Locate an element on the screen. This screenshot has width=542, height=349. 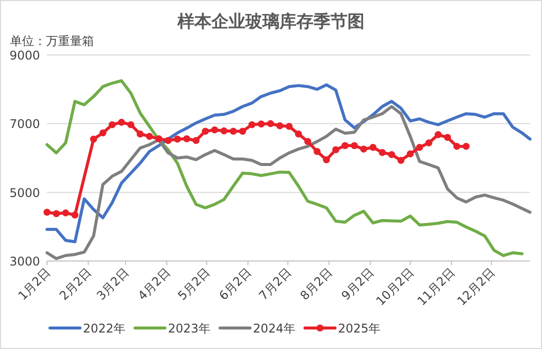
x-tick-label: 8月2日 is located at coordinates (317, 284).